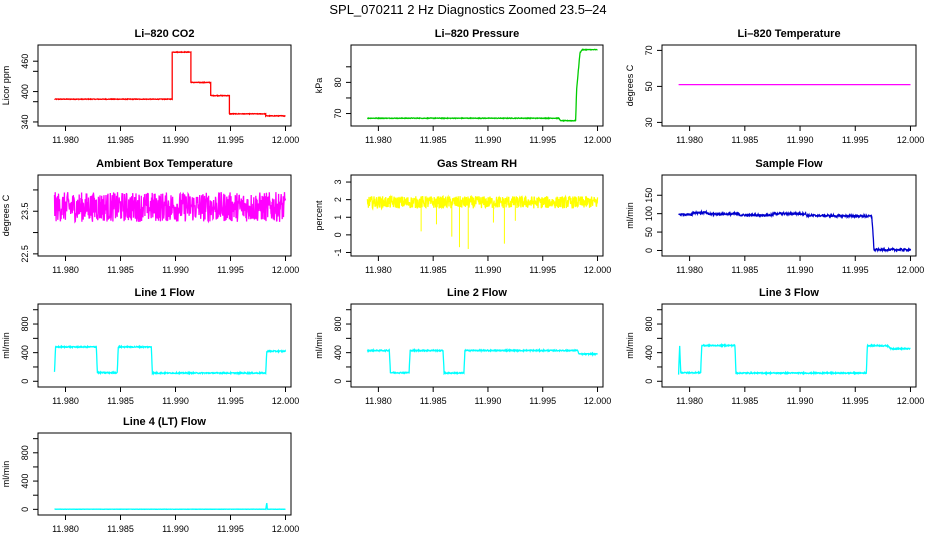 The width and height of the screenshot is (936, 540). Describe the element at coordinates (25, 61) in the screenshot. I see `y-tick-label: 460` at that location.